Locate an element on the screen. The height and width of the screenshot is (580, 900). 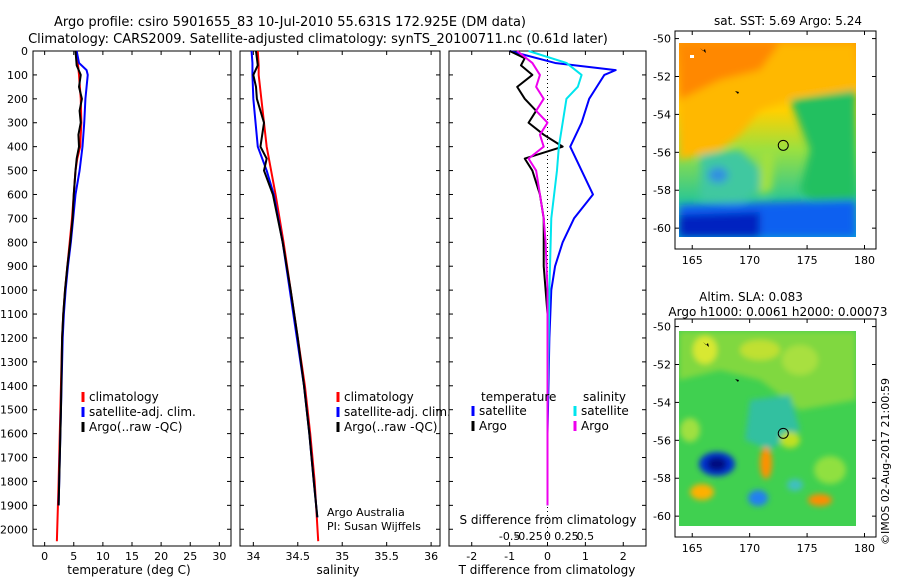
y-tick-label: 1400 is located at coordinates (14, 386).